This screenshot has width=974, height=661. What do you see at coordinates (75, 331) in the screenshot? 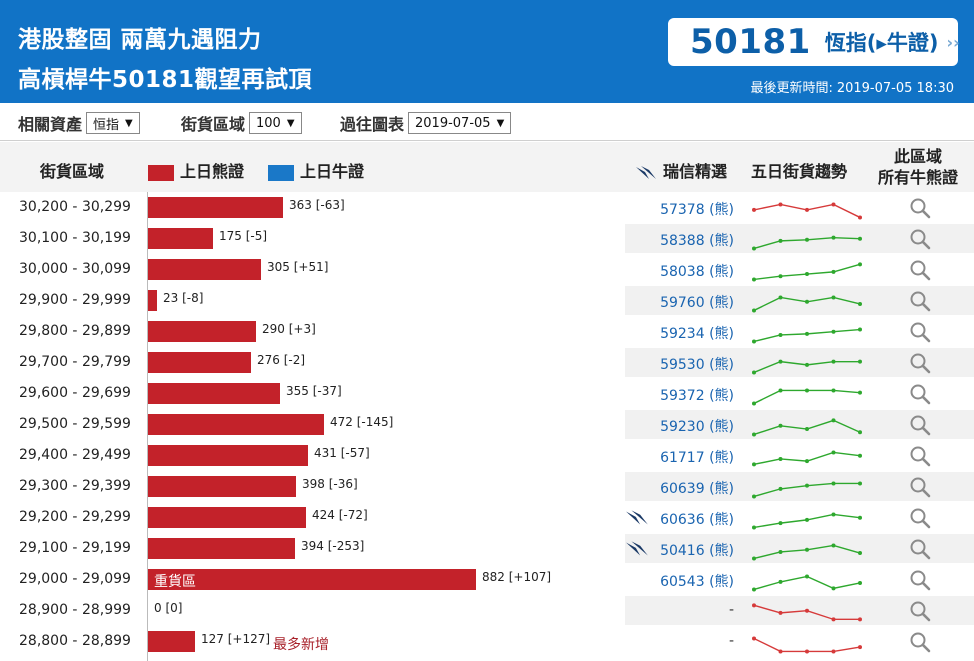
I see `row-range: 29,800 - 29,899` at bounding box center [75, 331].